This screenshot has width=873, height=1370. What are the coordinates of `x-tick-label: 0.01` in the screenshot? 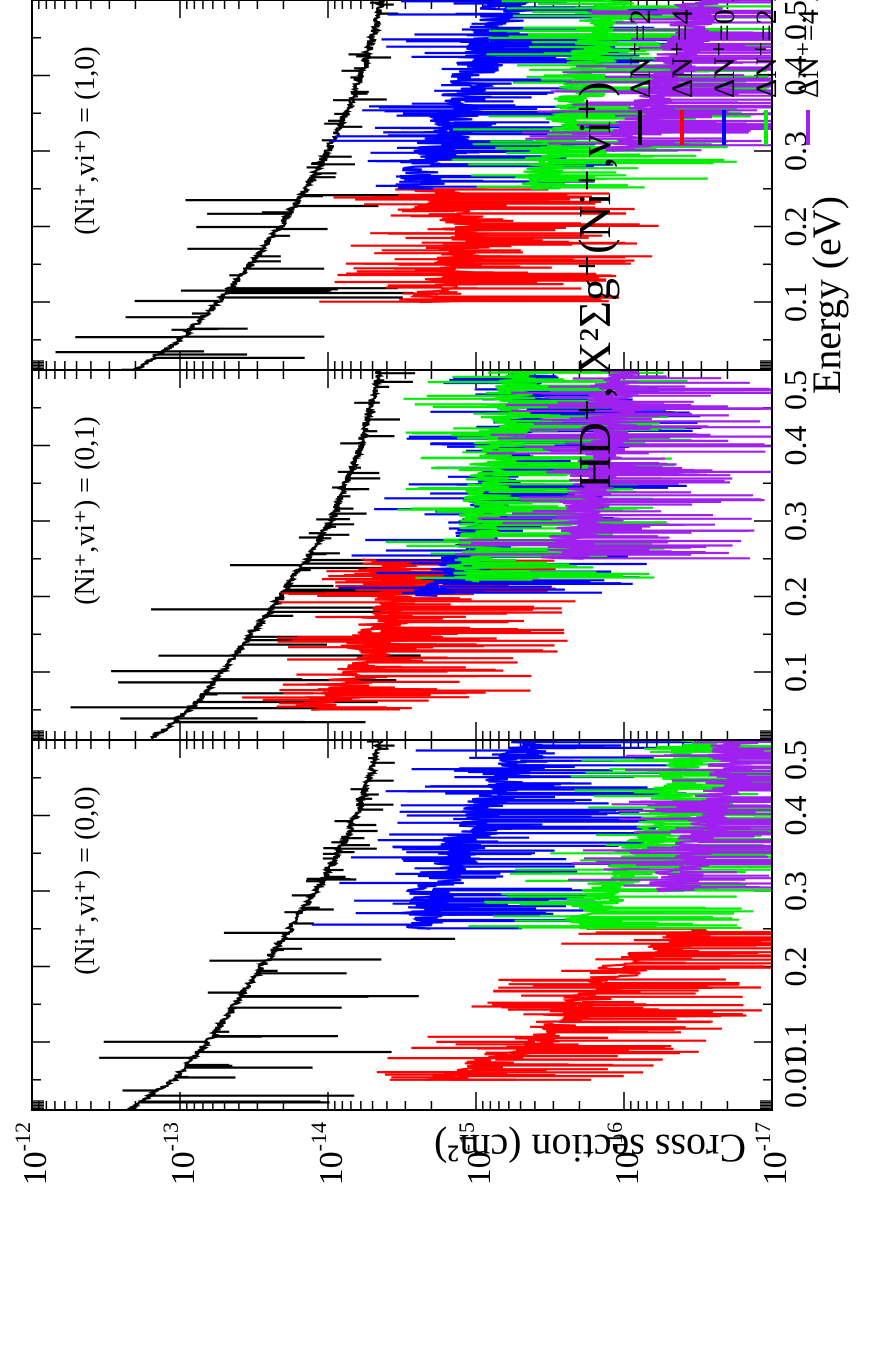 It's located at (795, 1080).